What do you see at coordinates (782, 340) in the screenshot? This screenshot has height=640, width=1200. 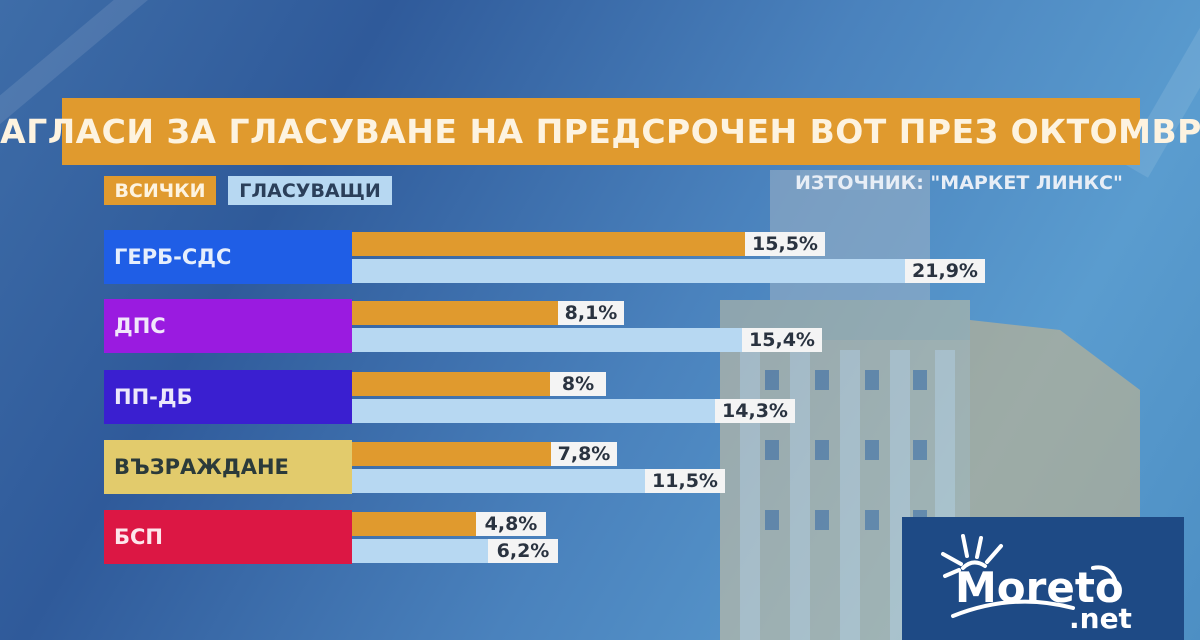 I see `value-voters: 15,4%` at bounding box center [782, 340].